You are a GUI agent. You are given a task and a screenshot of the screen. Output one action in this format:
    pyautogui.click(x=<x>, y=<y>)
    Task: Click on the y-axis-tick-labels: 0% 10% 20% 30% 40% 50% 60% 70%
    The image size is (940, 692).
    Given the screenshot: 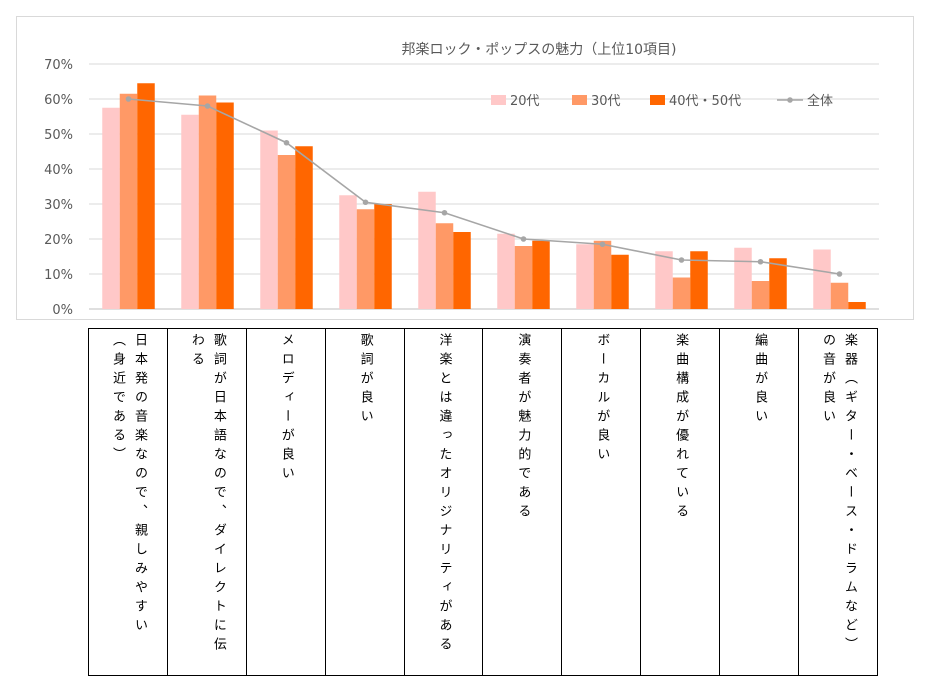 What is the action you would take?
    pyautogui.click(x=58, y=188)
    